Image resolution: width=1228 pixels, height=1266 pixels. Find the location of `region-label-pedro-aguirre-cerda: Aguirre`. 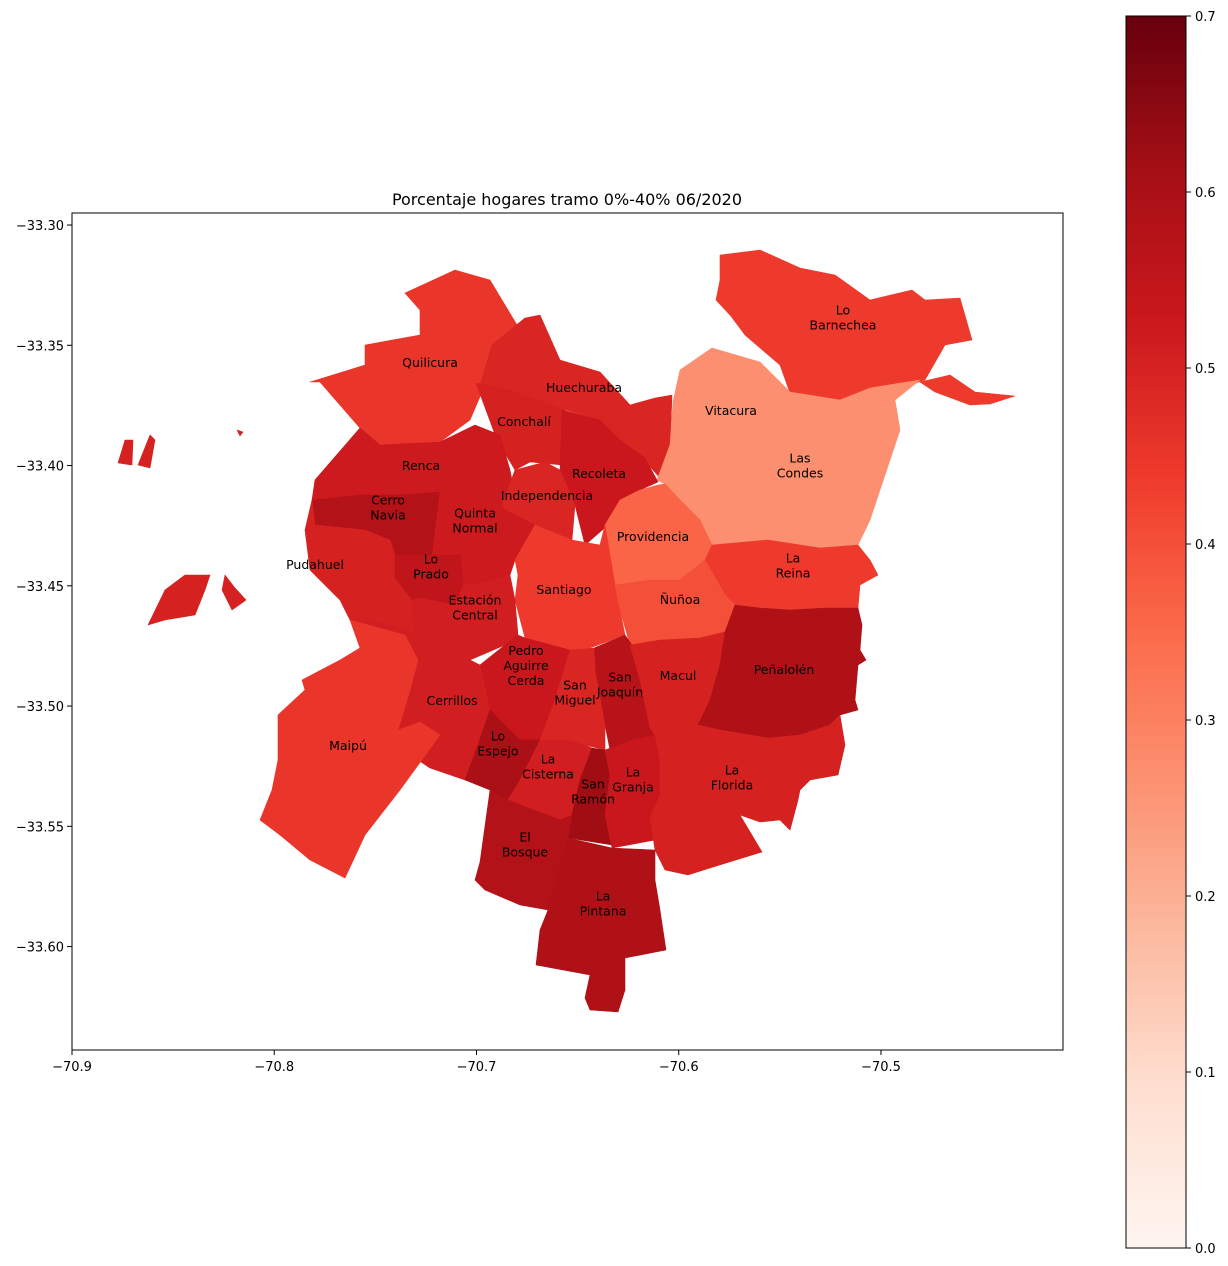

region-label-pedro-aguirre-cerda: Aguirre is located at coordinates (526, 665).